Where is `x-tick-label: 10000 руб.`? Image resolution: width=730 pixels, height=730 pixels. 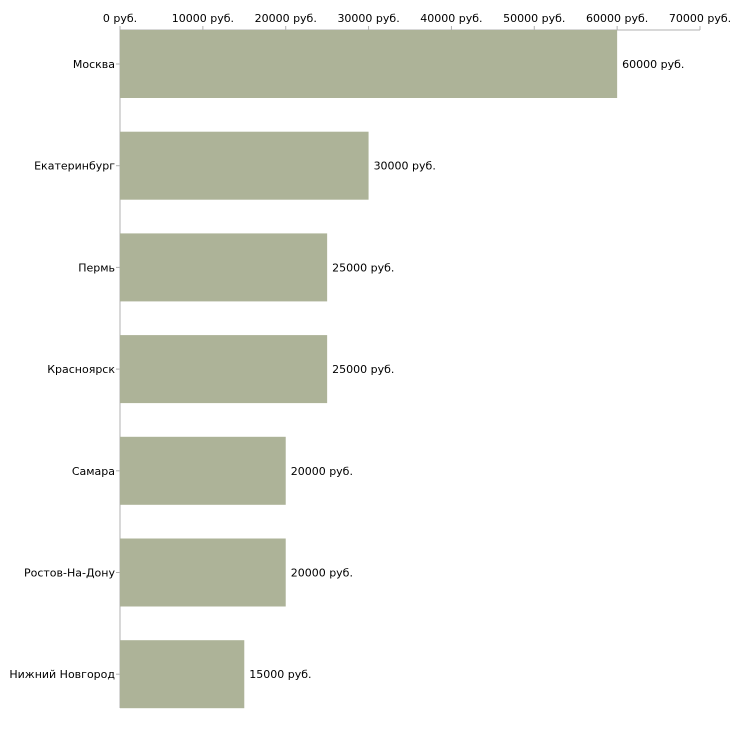
x-tick-label: 10000 руб. is located at coordinates (203, 18).